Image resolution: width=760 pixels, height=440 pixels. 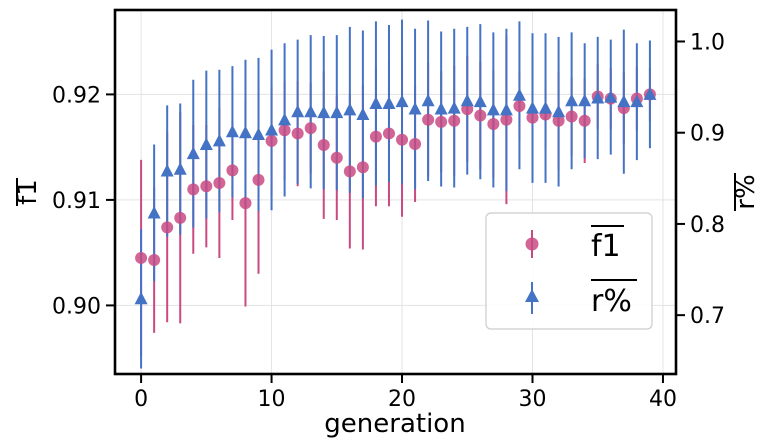 What do you see at coordinates (76, 95) in the screenshot?
I see `y-left-tick-label: 0.92` at bounding box center [76, 95].